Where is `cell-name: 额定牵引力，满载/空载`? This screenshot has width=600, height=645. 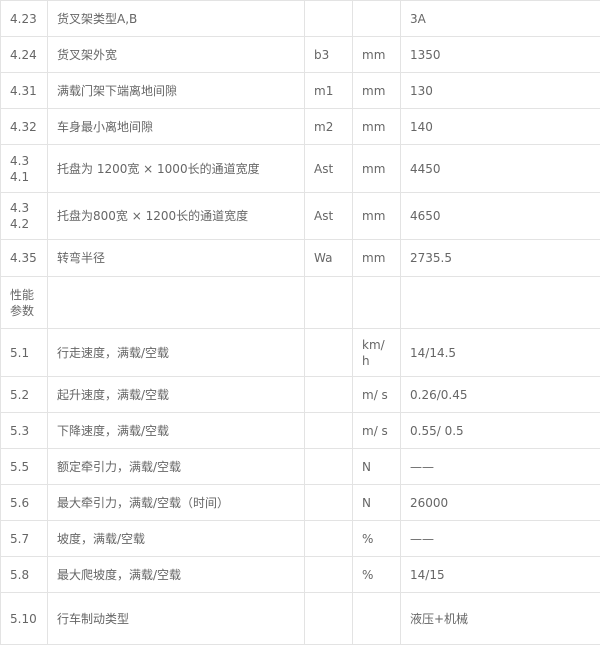
cell-name: 额定牵引力，满载/空载 is located at coordinates (176, 467).